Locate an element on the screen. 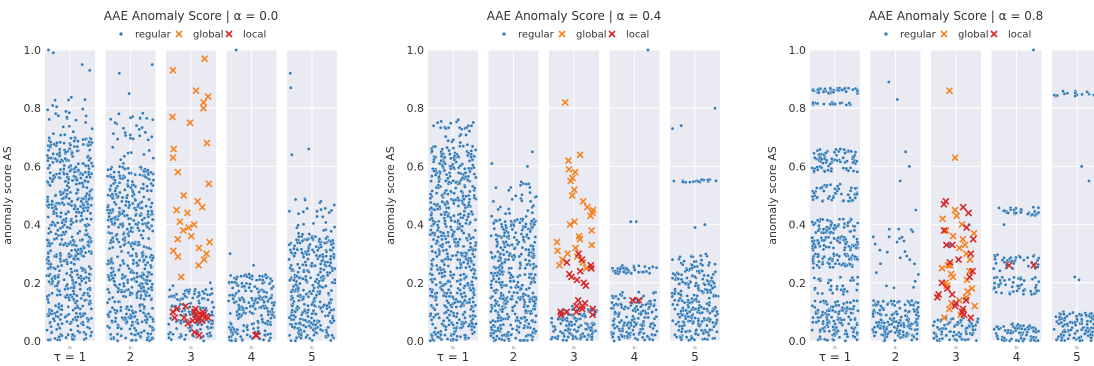  x-tick-label: τ = 1 is located at coordinates (70, 357).